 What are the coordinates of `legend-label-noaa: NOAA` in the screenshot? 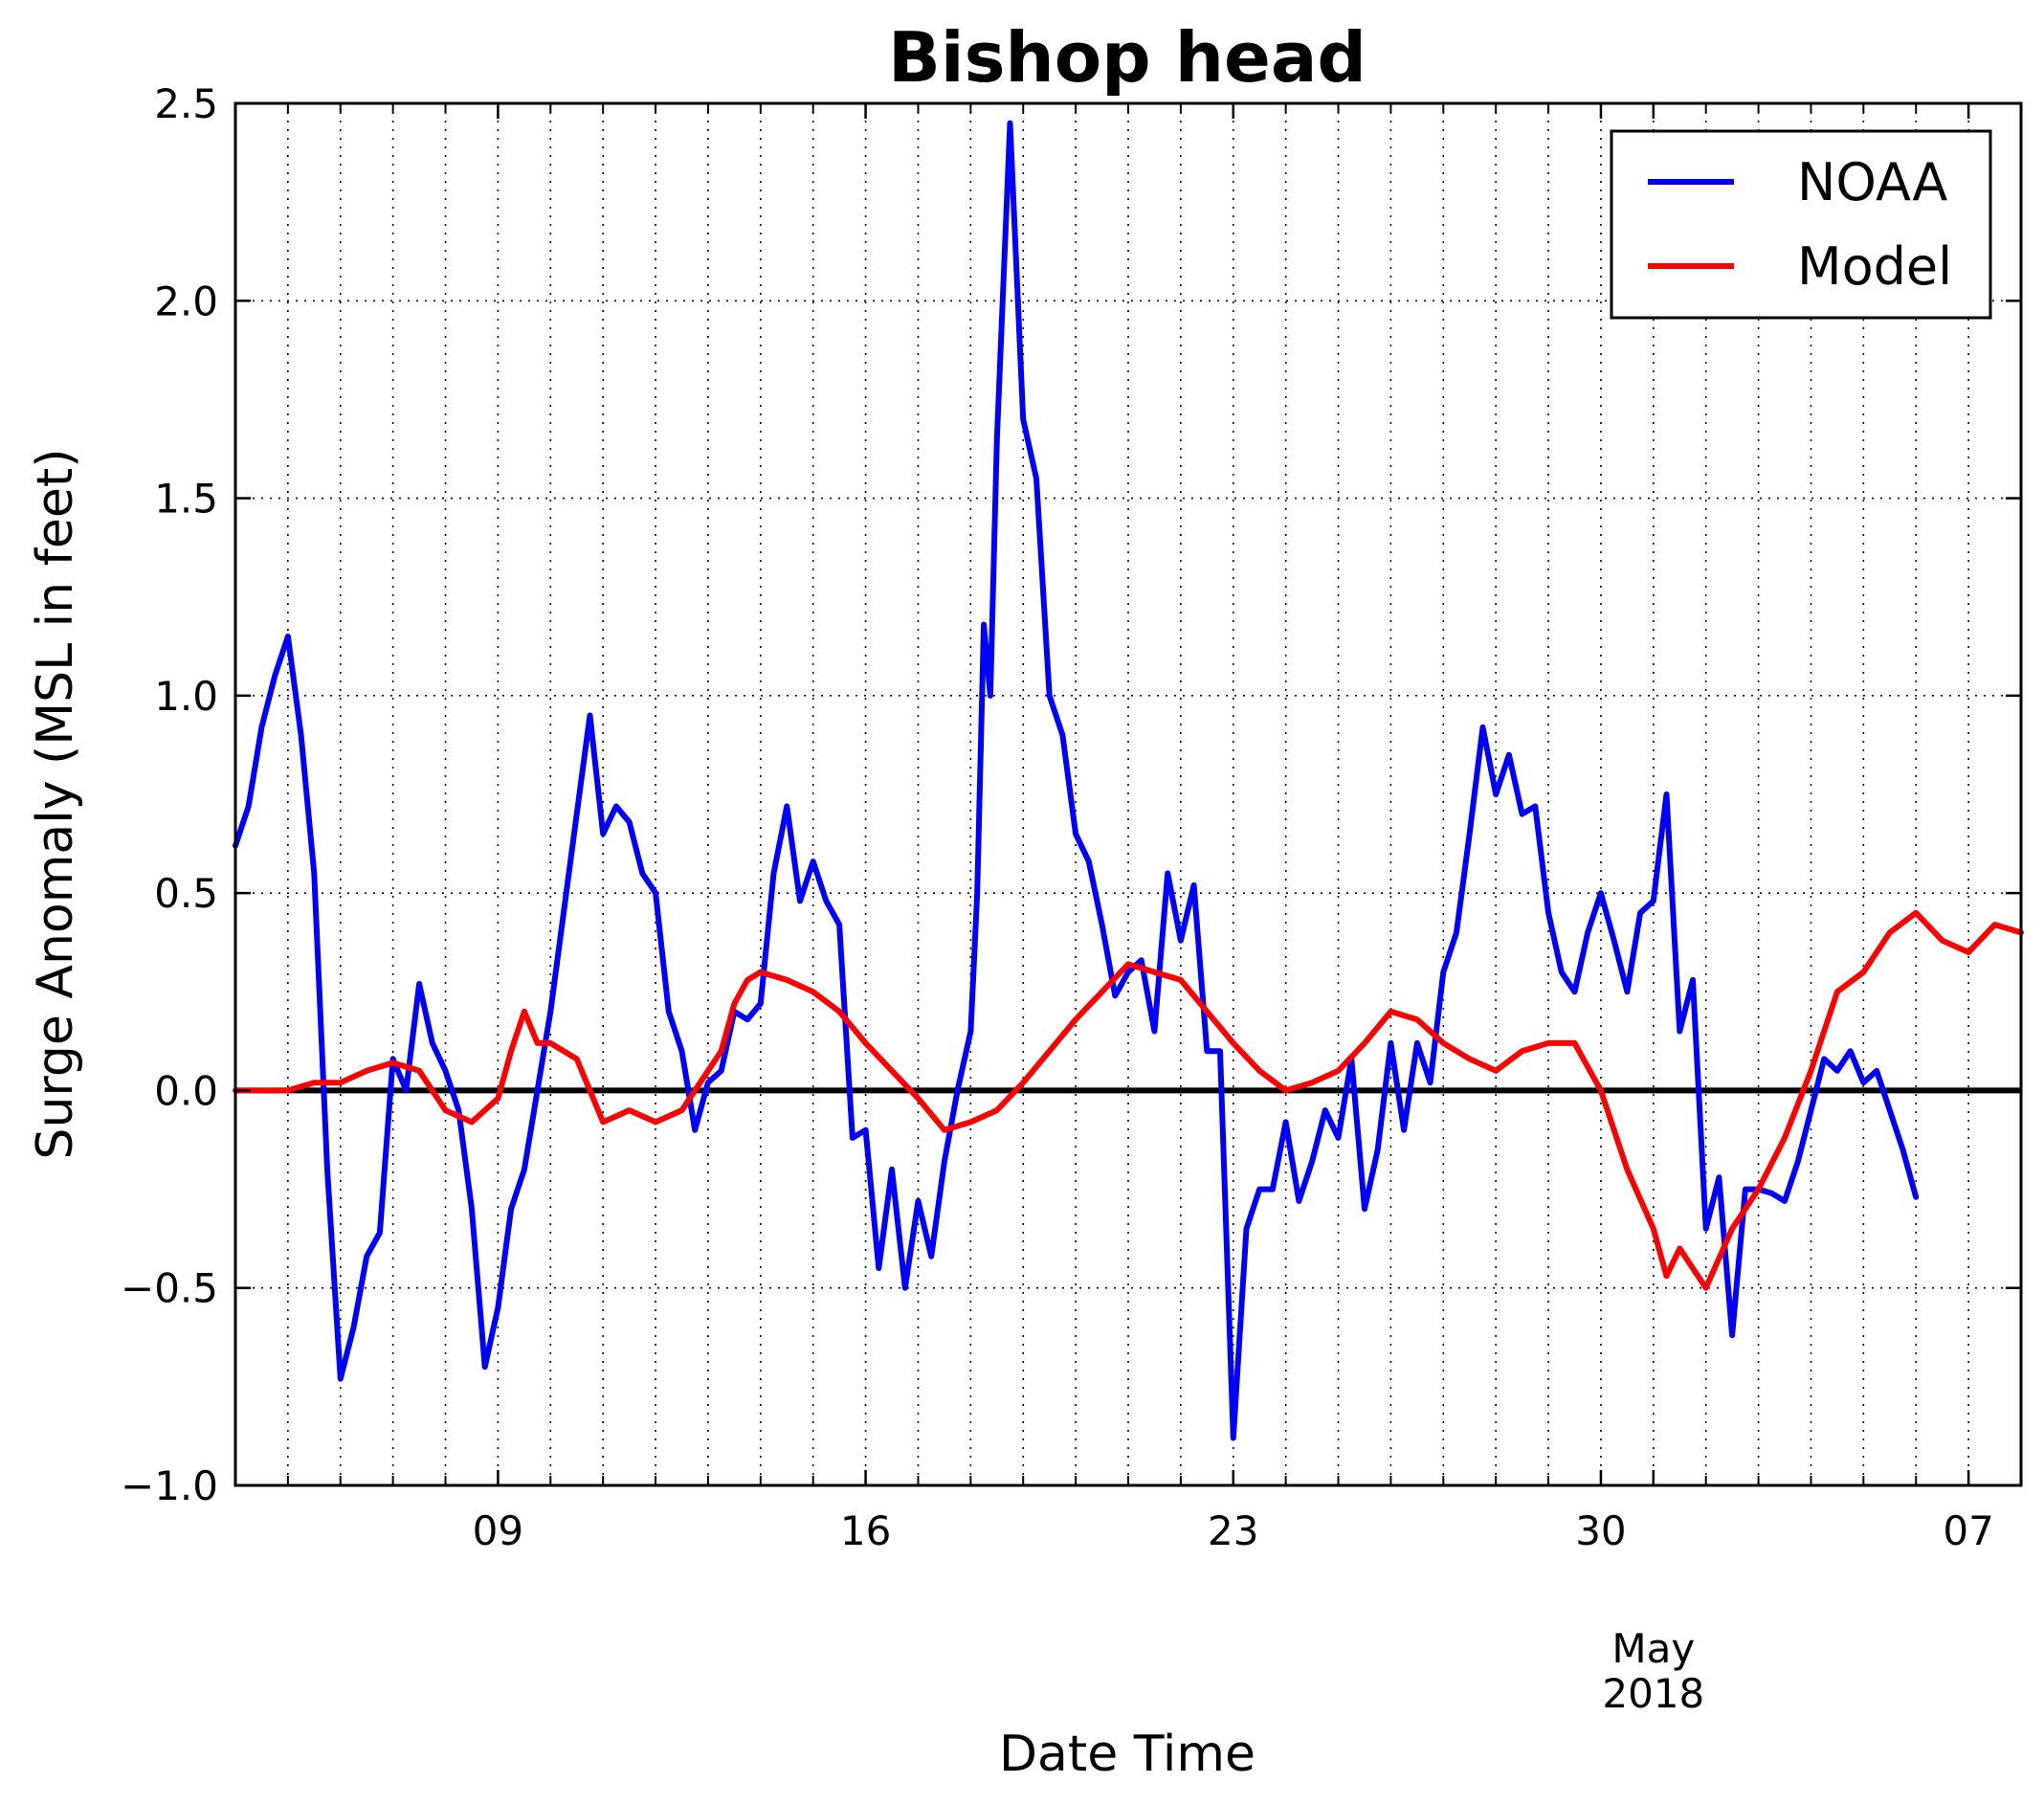 It's located at (1872, 182).